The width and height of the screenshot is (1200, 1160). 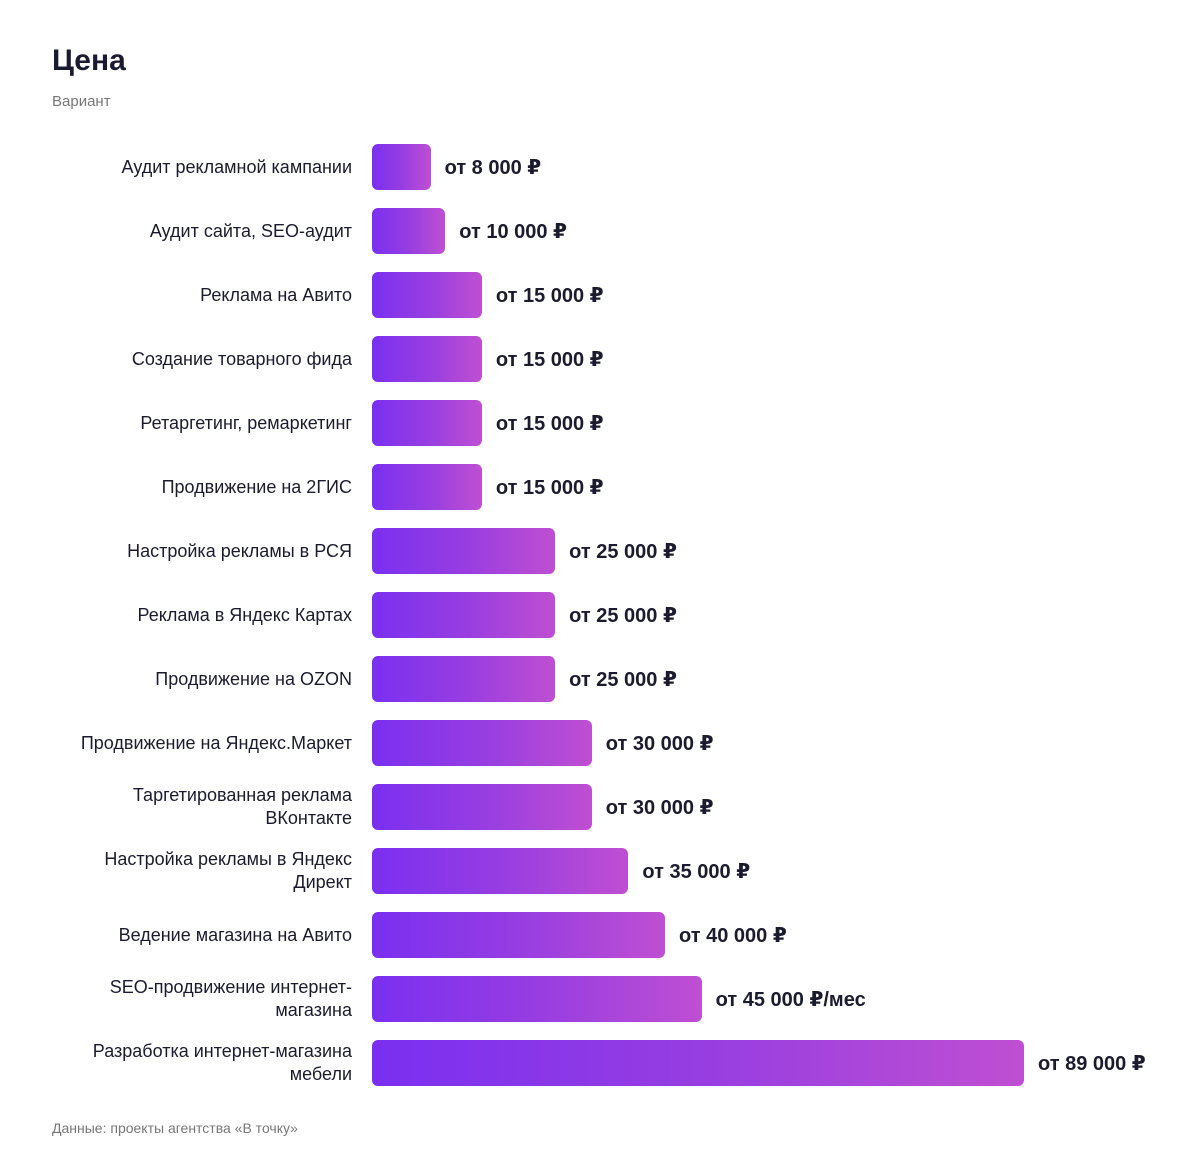 I want to click on bar-row: Продвижение на Яндекс.Маркет от 30 000 ₽, so click(x=622, y=743).